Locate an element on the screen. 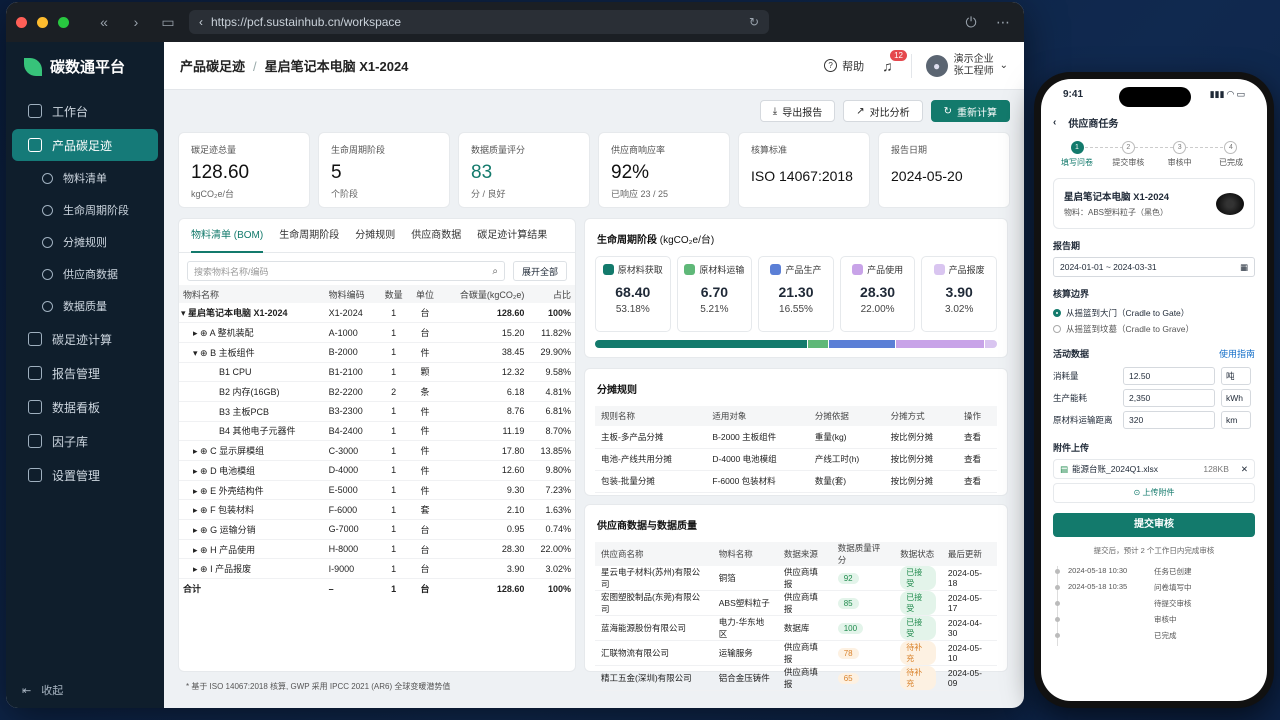 Image resolution: width=1280 pixels, height=720 pixels. company-name: 演示企业 is located at coordinates (973, 59).